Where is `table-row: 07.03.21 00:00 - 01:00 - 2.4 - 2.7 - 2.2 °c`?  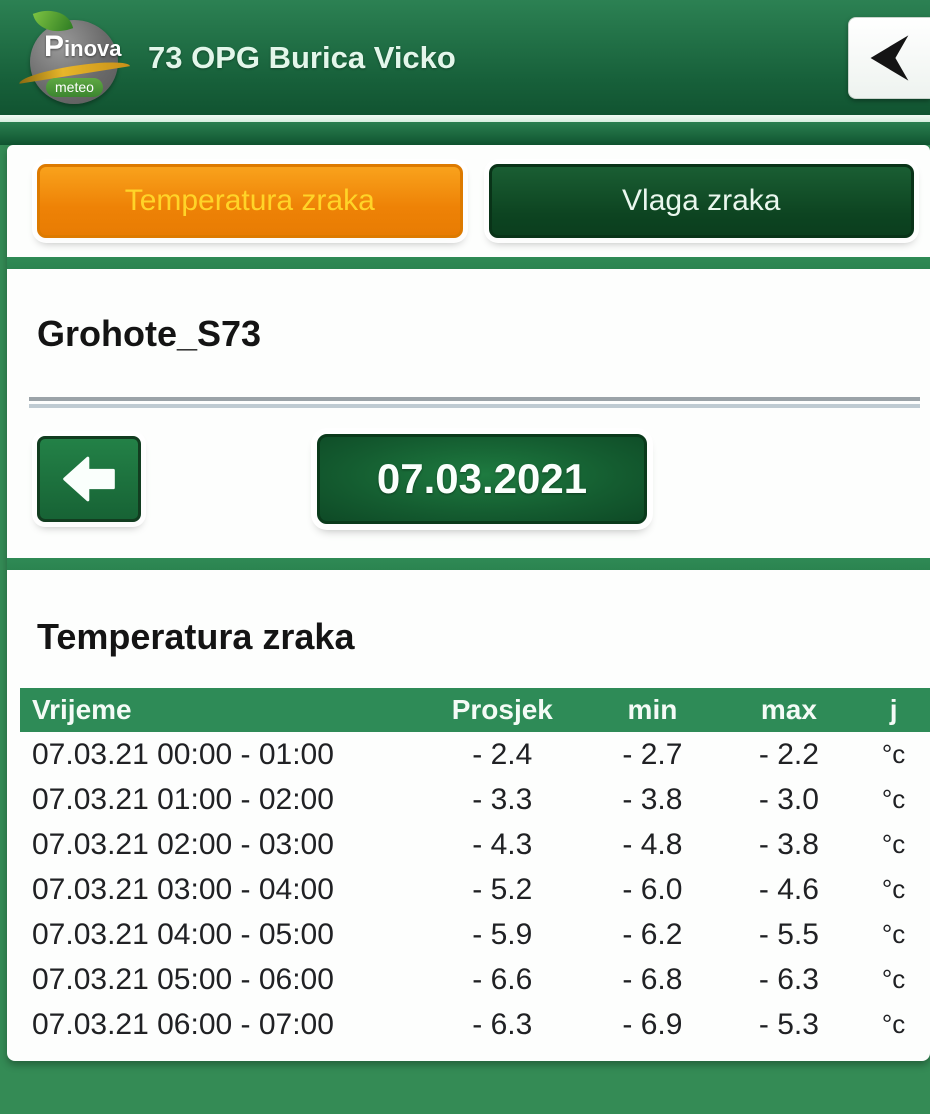
table-row: 07.03.21 00:00 - 01:00 - 2.4 - 2.7 - 2.2 °c is located at coordinates (475, 754).